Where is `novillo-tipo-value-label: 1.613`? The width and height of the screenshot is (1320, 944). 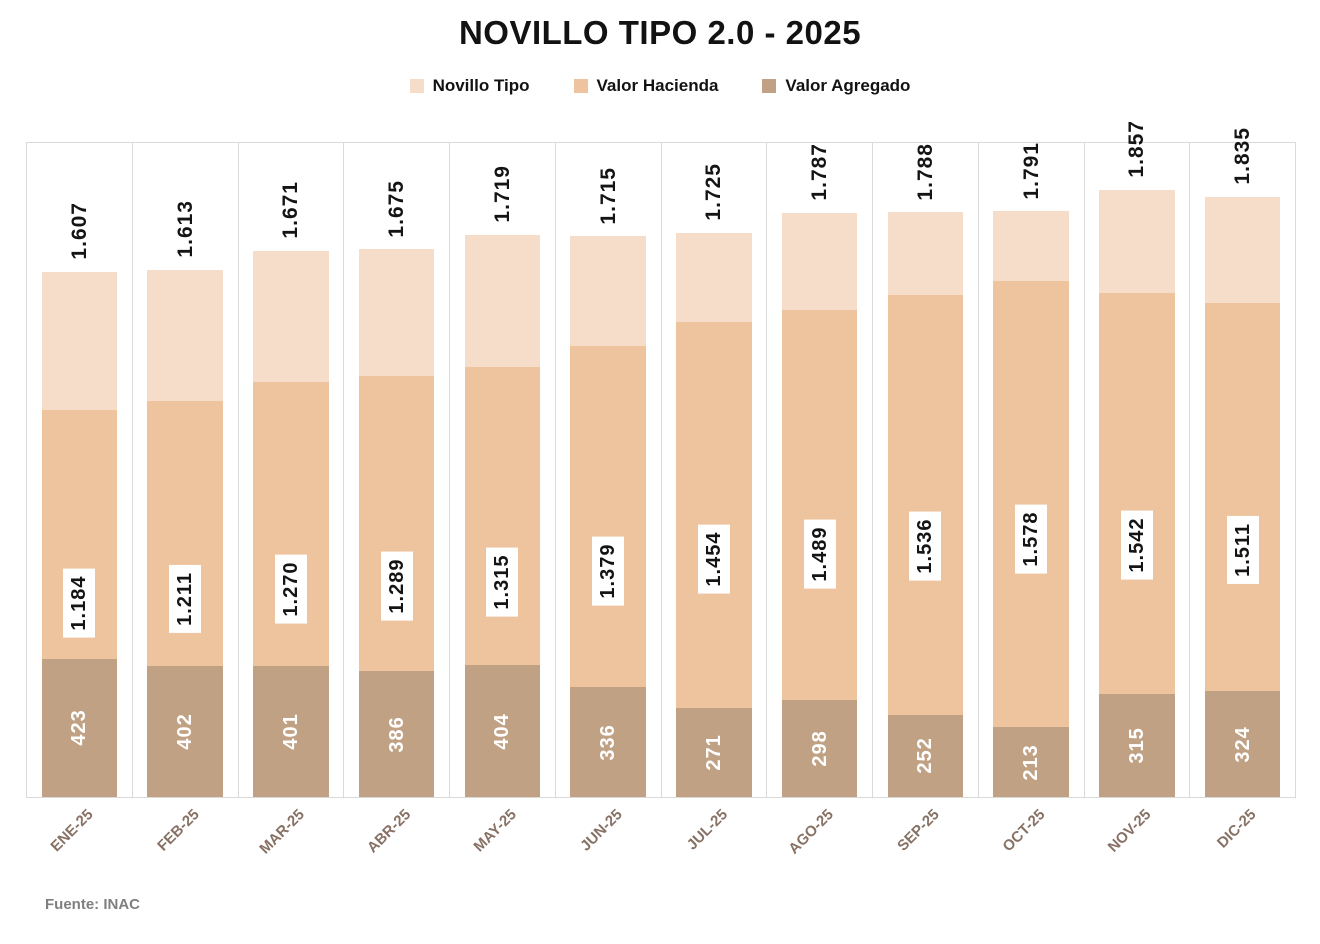
novillo-tipo-value-label: 1.613 is located at coordinates (185, 229).